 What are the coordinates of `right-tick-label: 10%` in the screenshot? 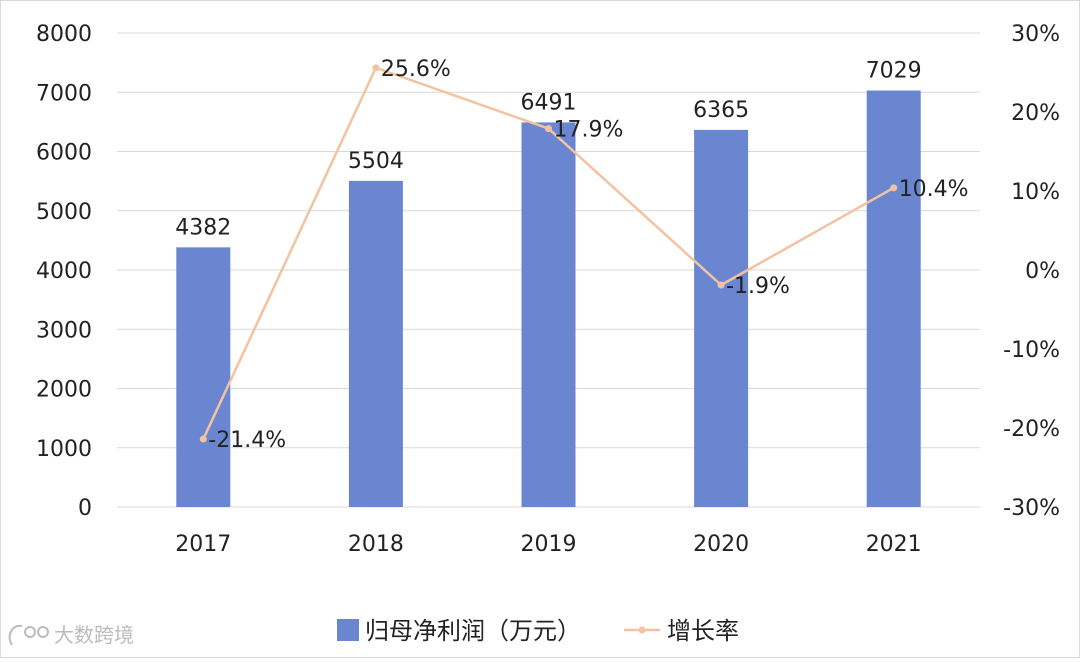 It's located at (1035, 192).